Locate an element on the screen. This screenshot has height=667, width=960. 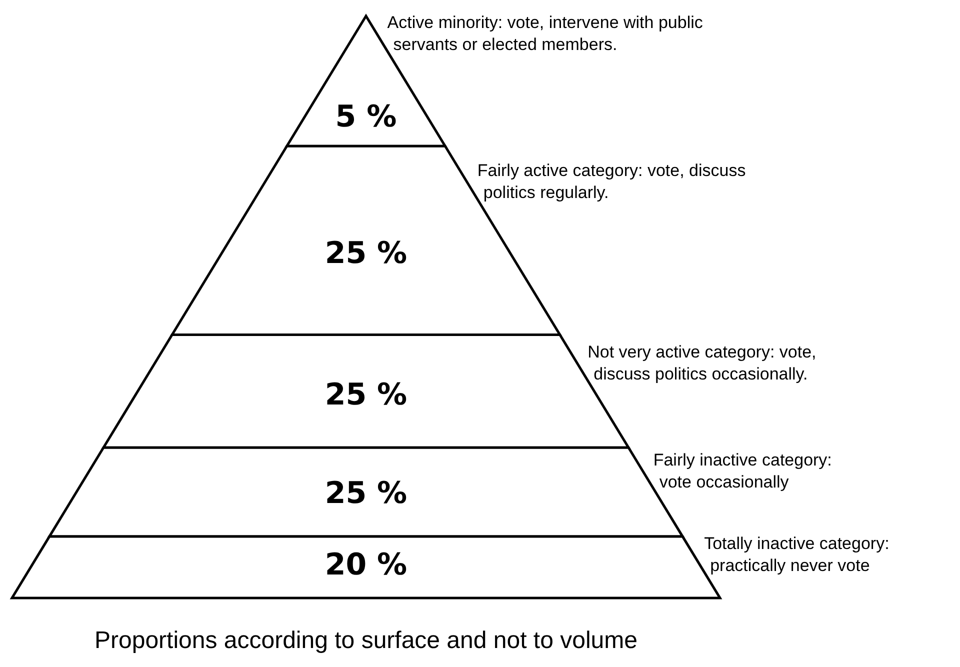
category-label: Totally inactive category: practically never vote is located at coordinates (797, 554).